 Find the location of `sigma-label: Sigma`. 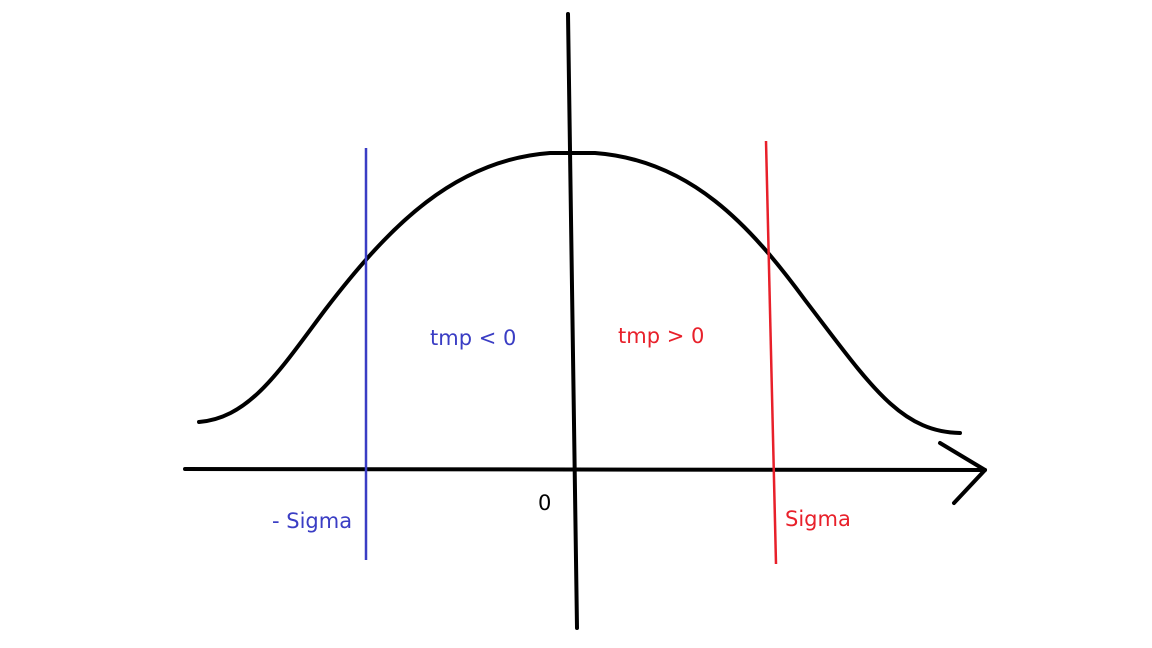

sigma-label: Sigma is located at coordinates (818, 519).